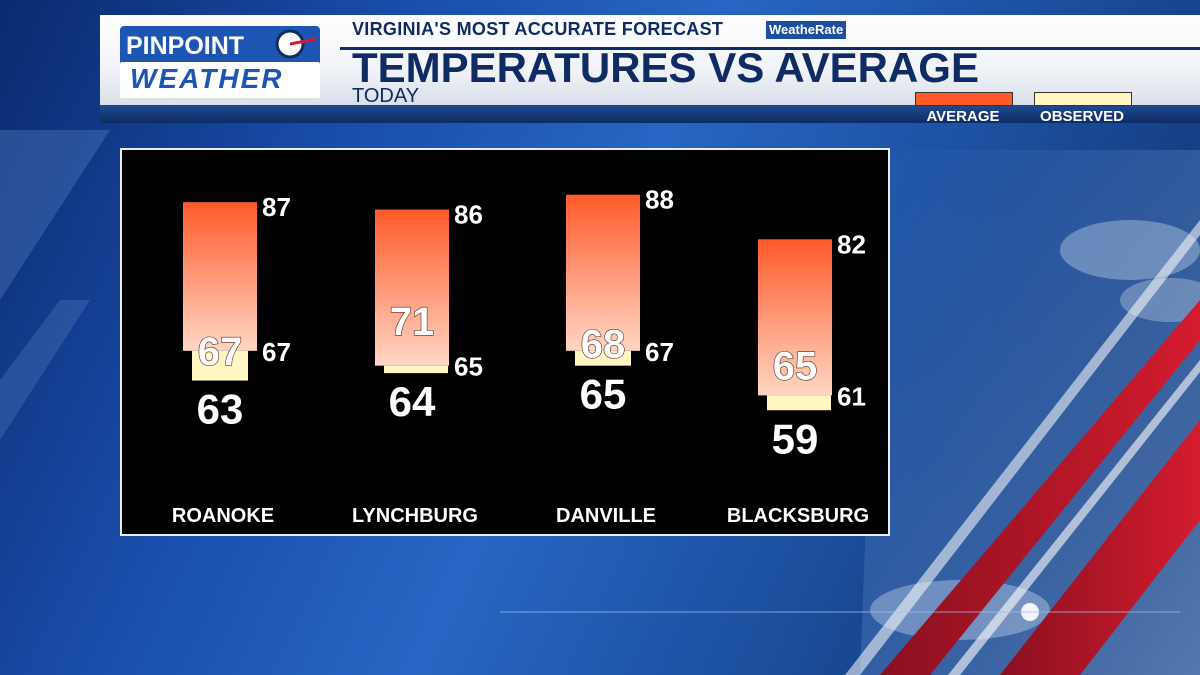 The height and width of the screenshot is (675, 1200). I want to click on average-center-label: 68, so click(603, 344).